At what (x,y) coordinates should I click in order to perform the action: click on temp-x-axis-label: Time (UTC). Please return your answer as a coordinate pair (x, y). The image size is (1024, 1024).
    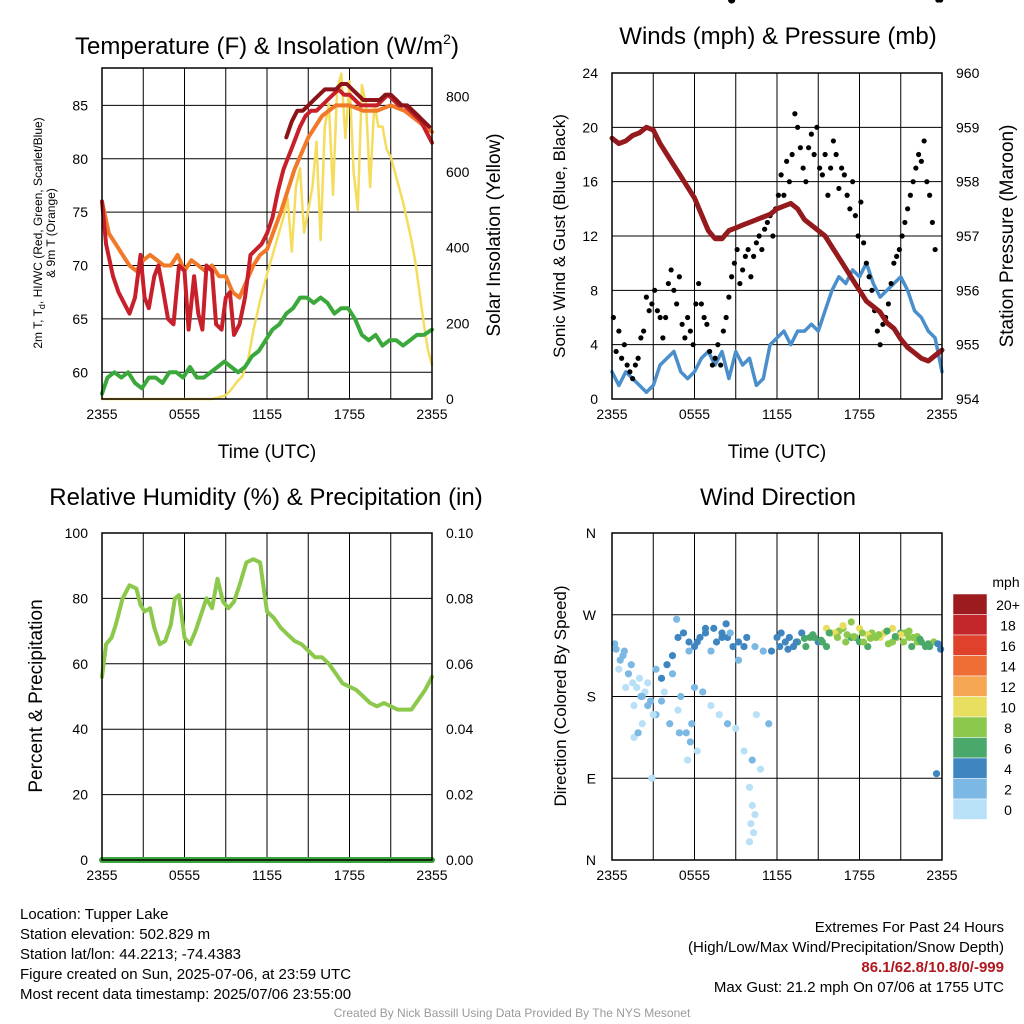
    Looking at the image, I should click on (267, 452).